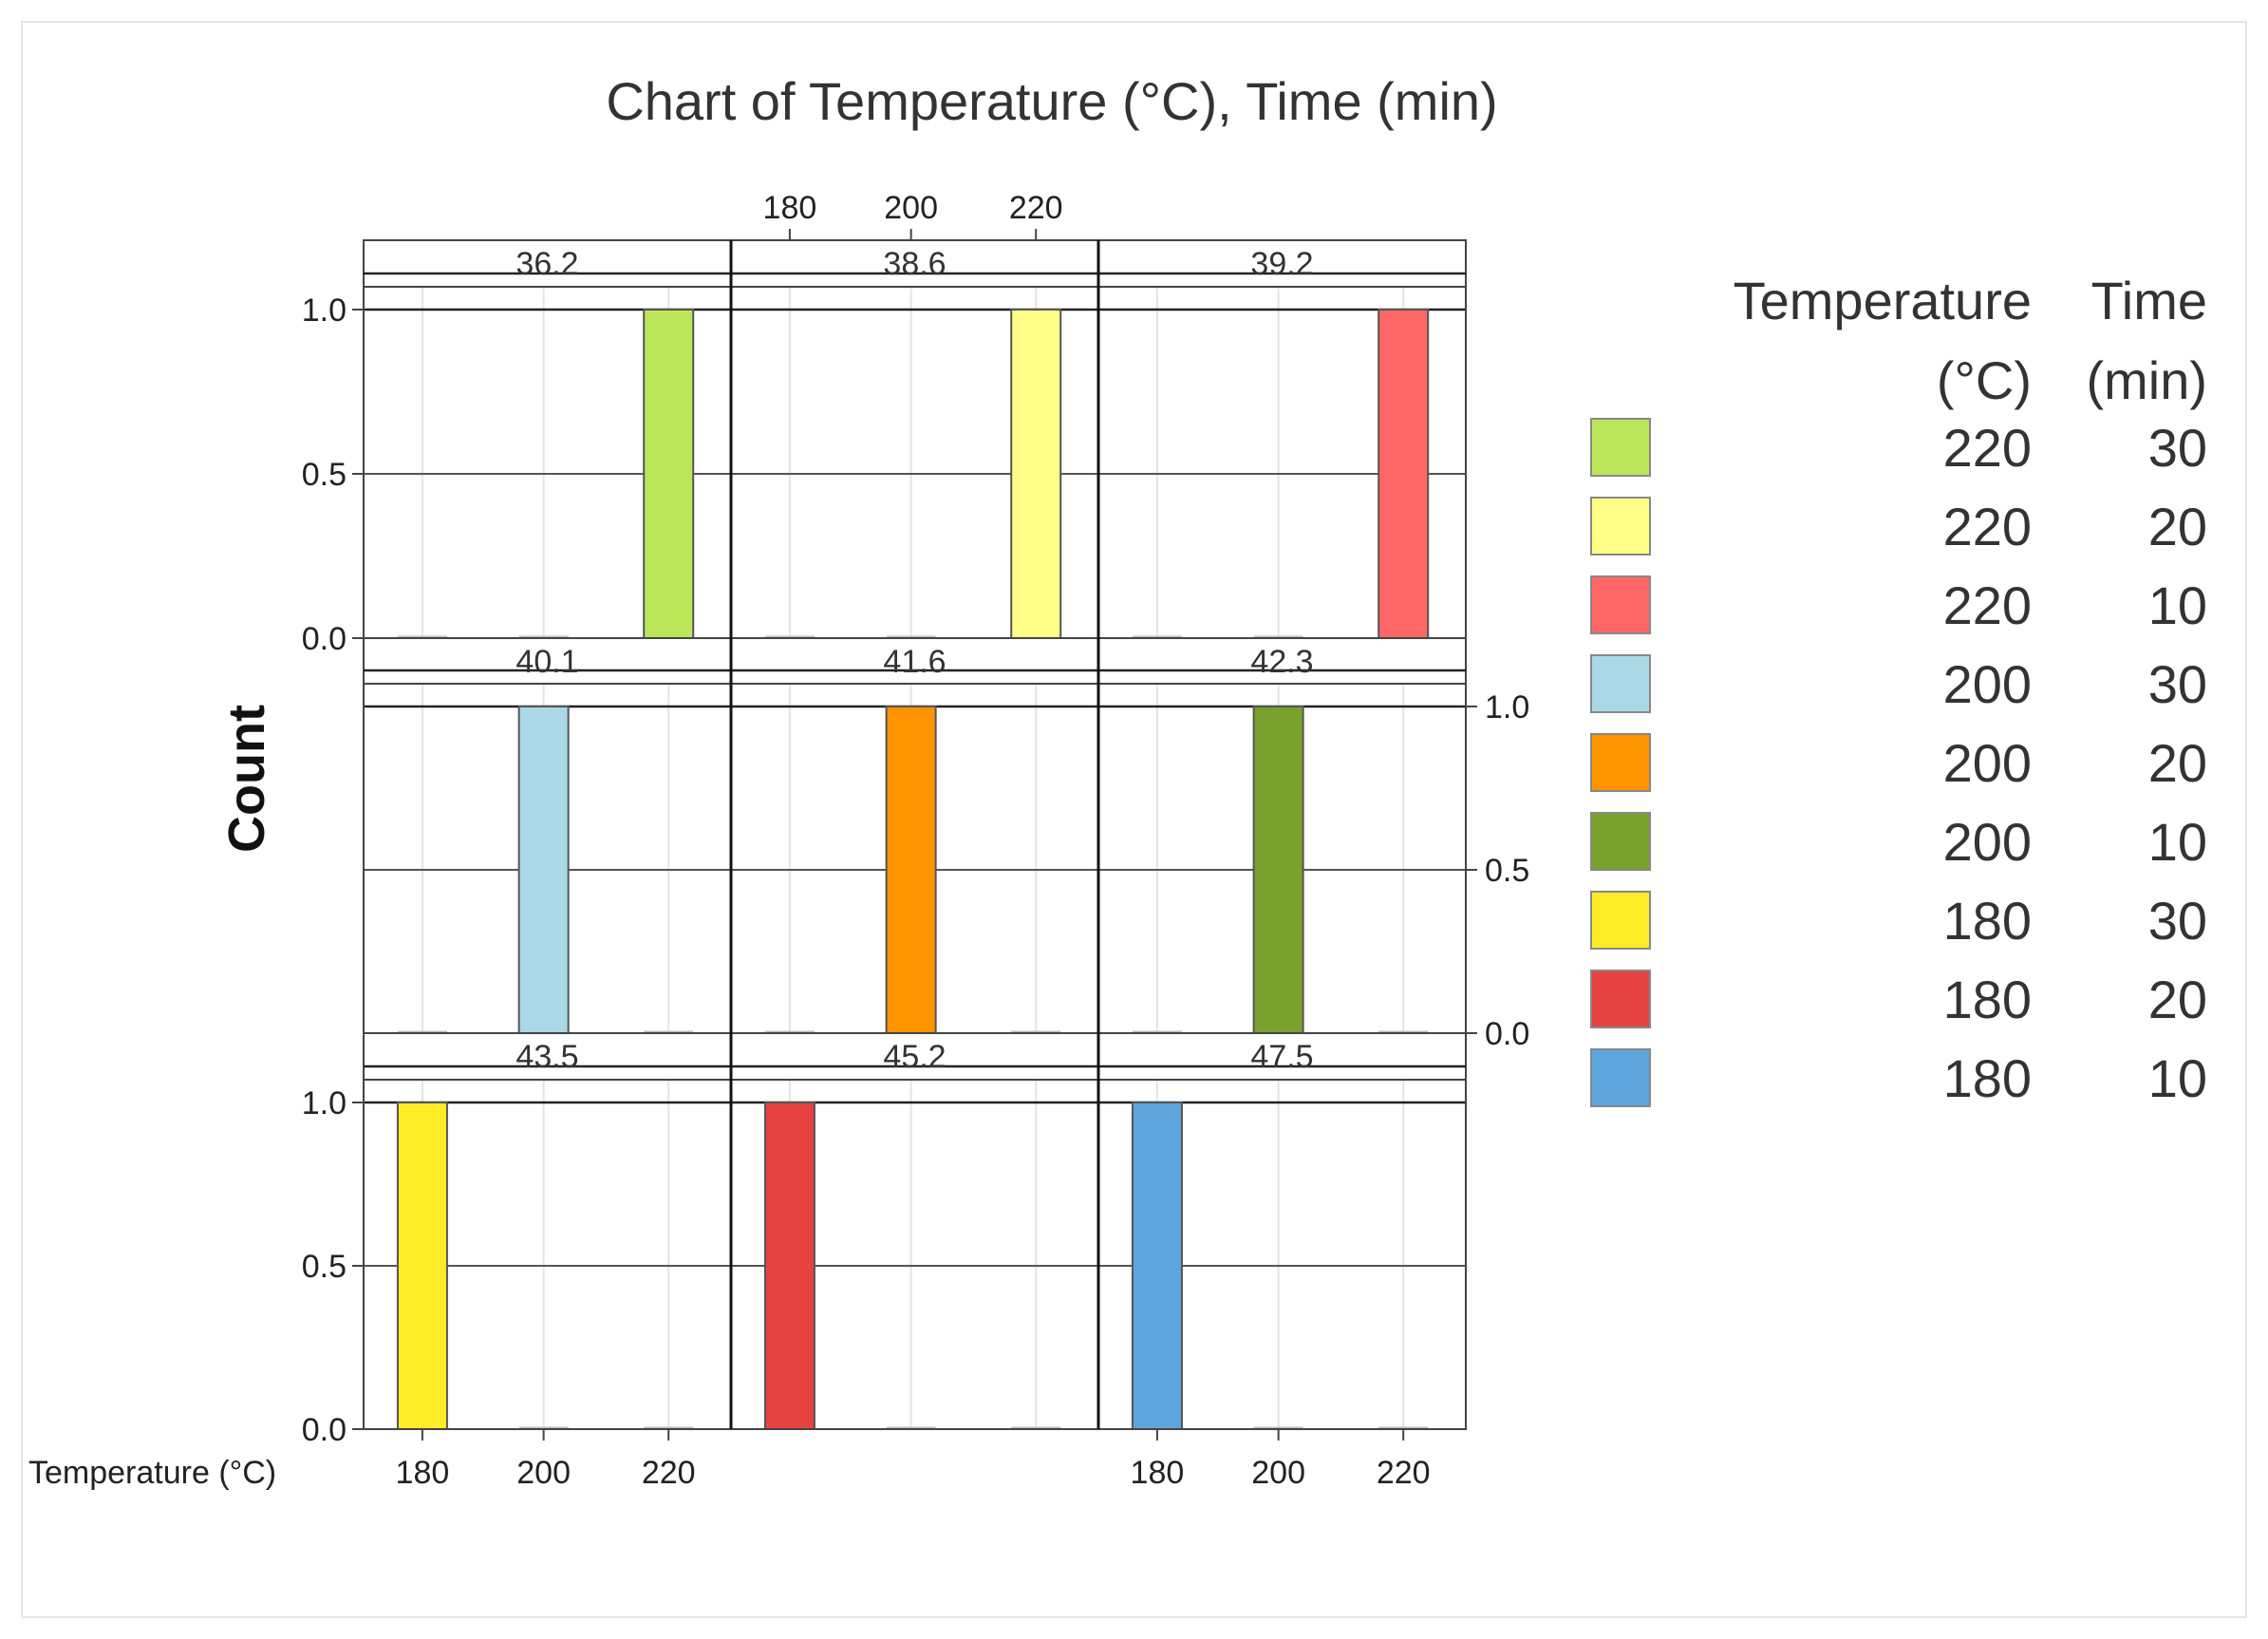 The width and height of the screenshot is (2268, 1639). Describe the element at coordinates (1036, 474) in the screenshot. I see `bar-38.6-220` at that location.